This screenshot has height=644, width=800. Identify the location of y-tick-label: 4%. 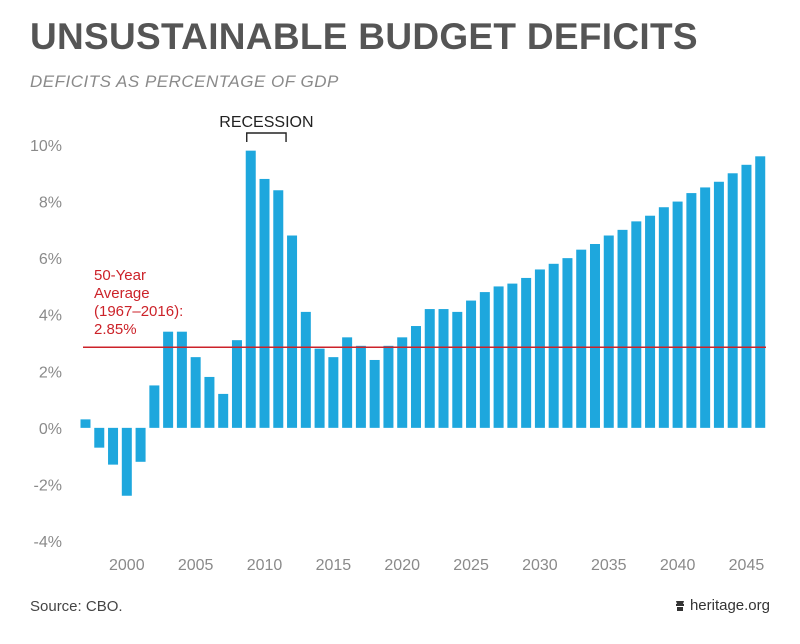
(50, 316).